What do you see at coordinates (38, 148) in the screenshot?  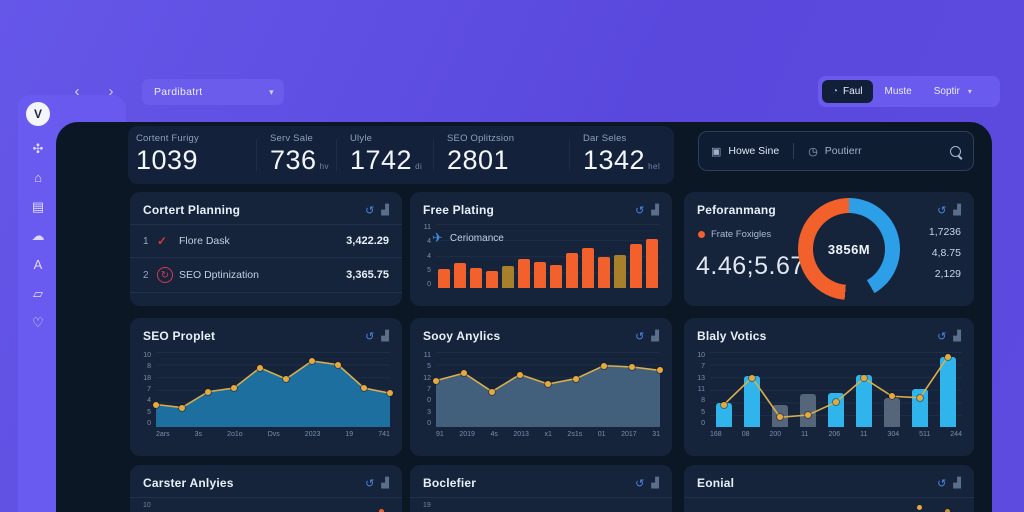 I see `clover-icon: ✣` at bounding box center [38, 148].